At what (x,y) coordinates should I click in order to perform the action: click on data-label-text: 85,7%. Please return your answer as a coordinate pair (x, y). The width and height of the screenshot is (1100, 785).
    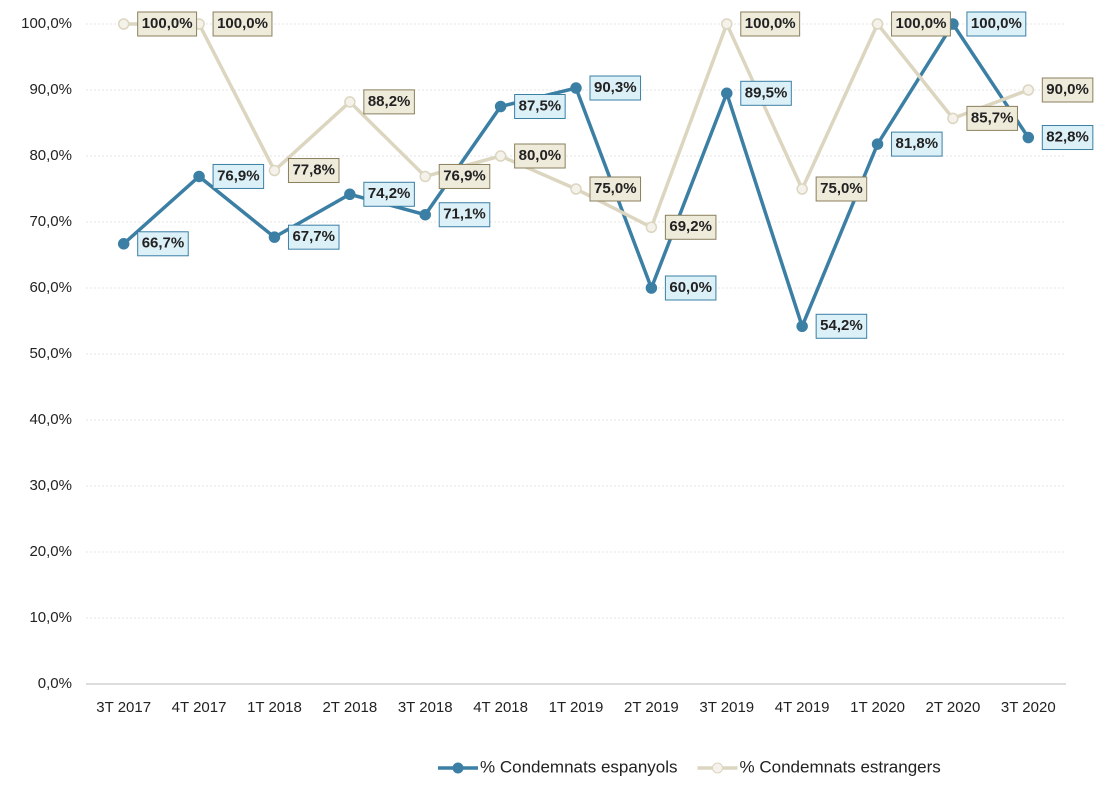
    Looking at the image, I should click on (992, 117).